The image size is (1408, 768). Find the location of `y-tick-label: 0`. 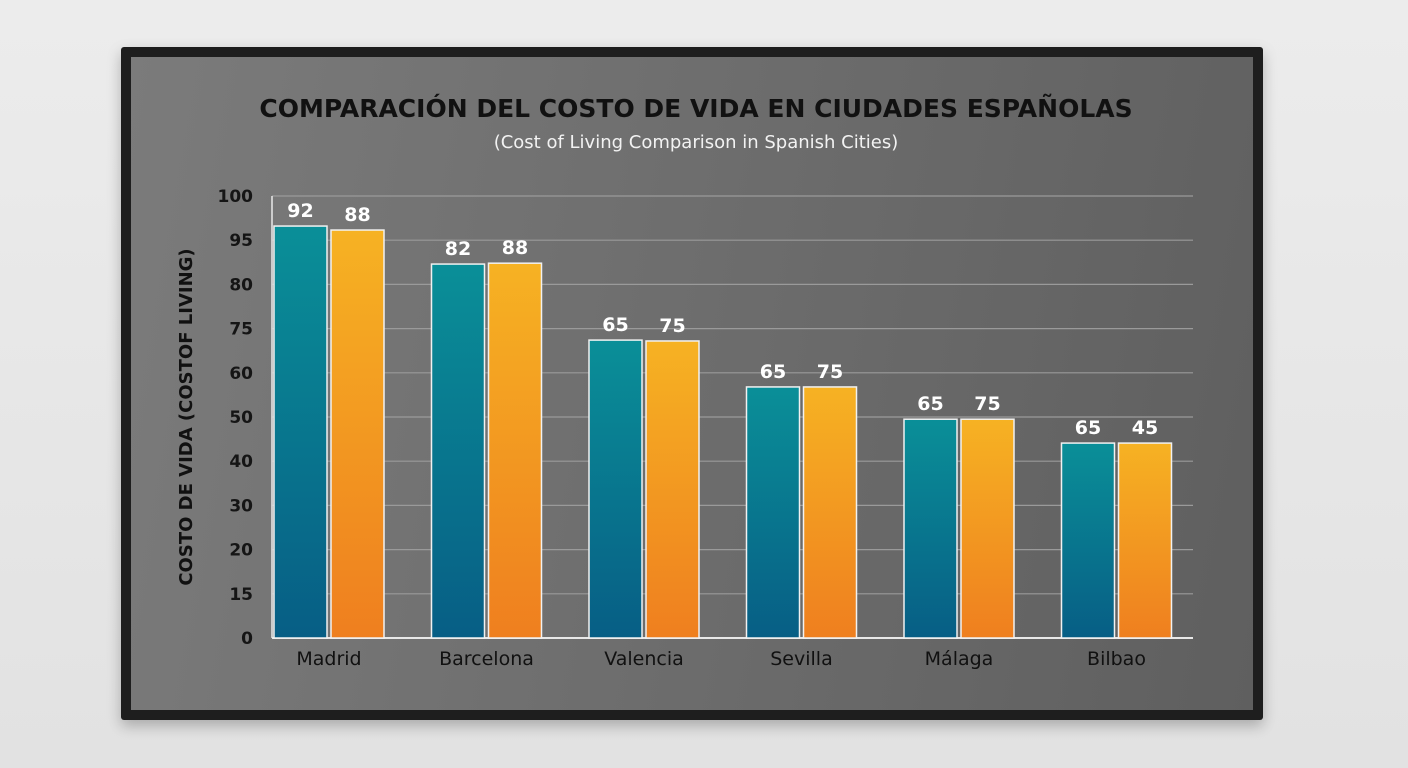

y-tick-label: 0 is located at coordinates (247, 639).